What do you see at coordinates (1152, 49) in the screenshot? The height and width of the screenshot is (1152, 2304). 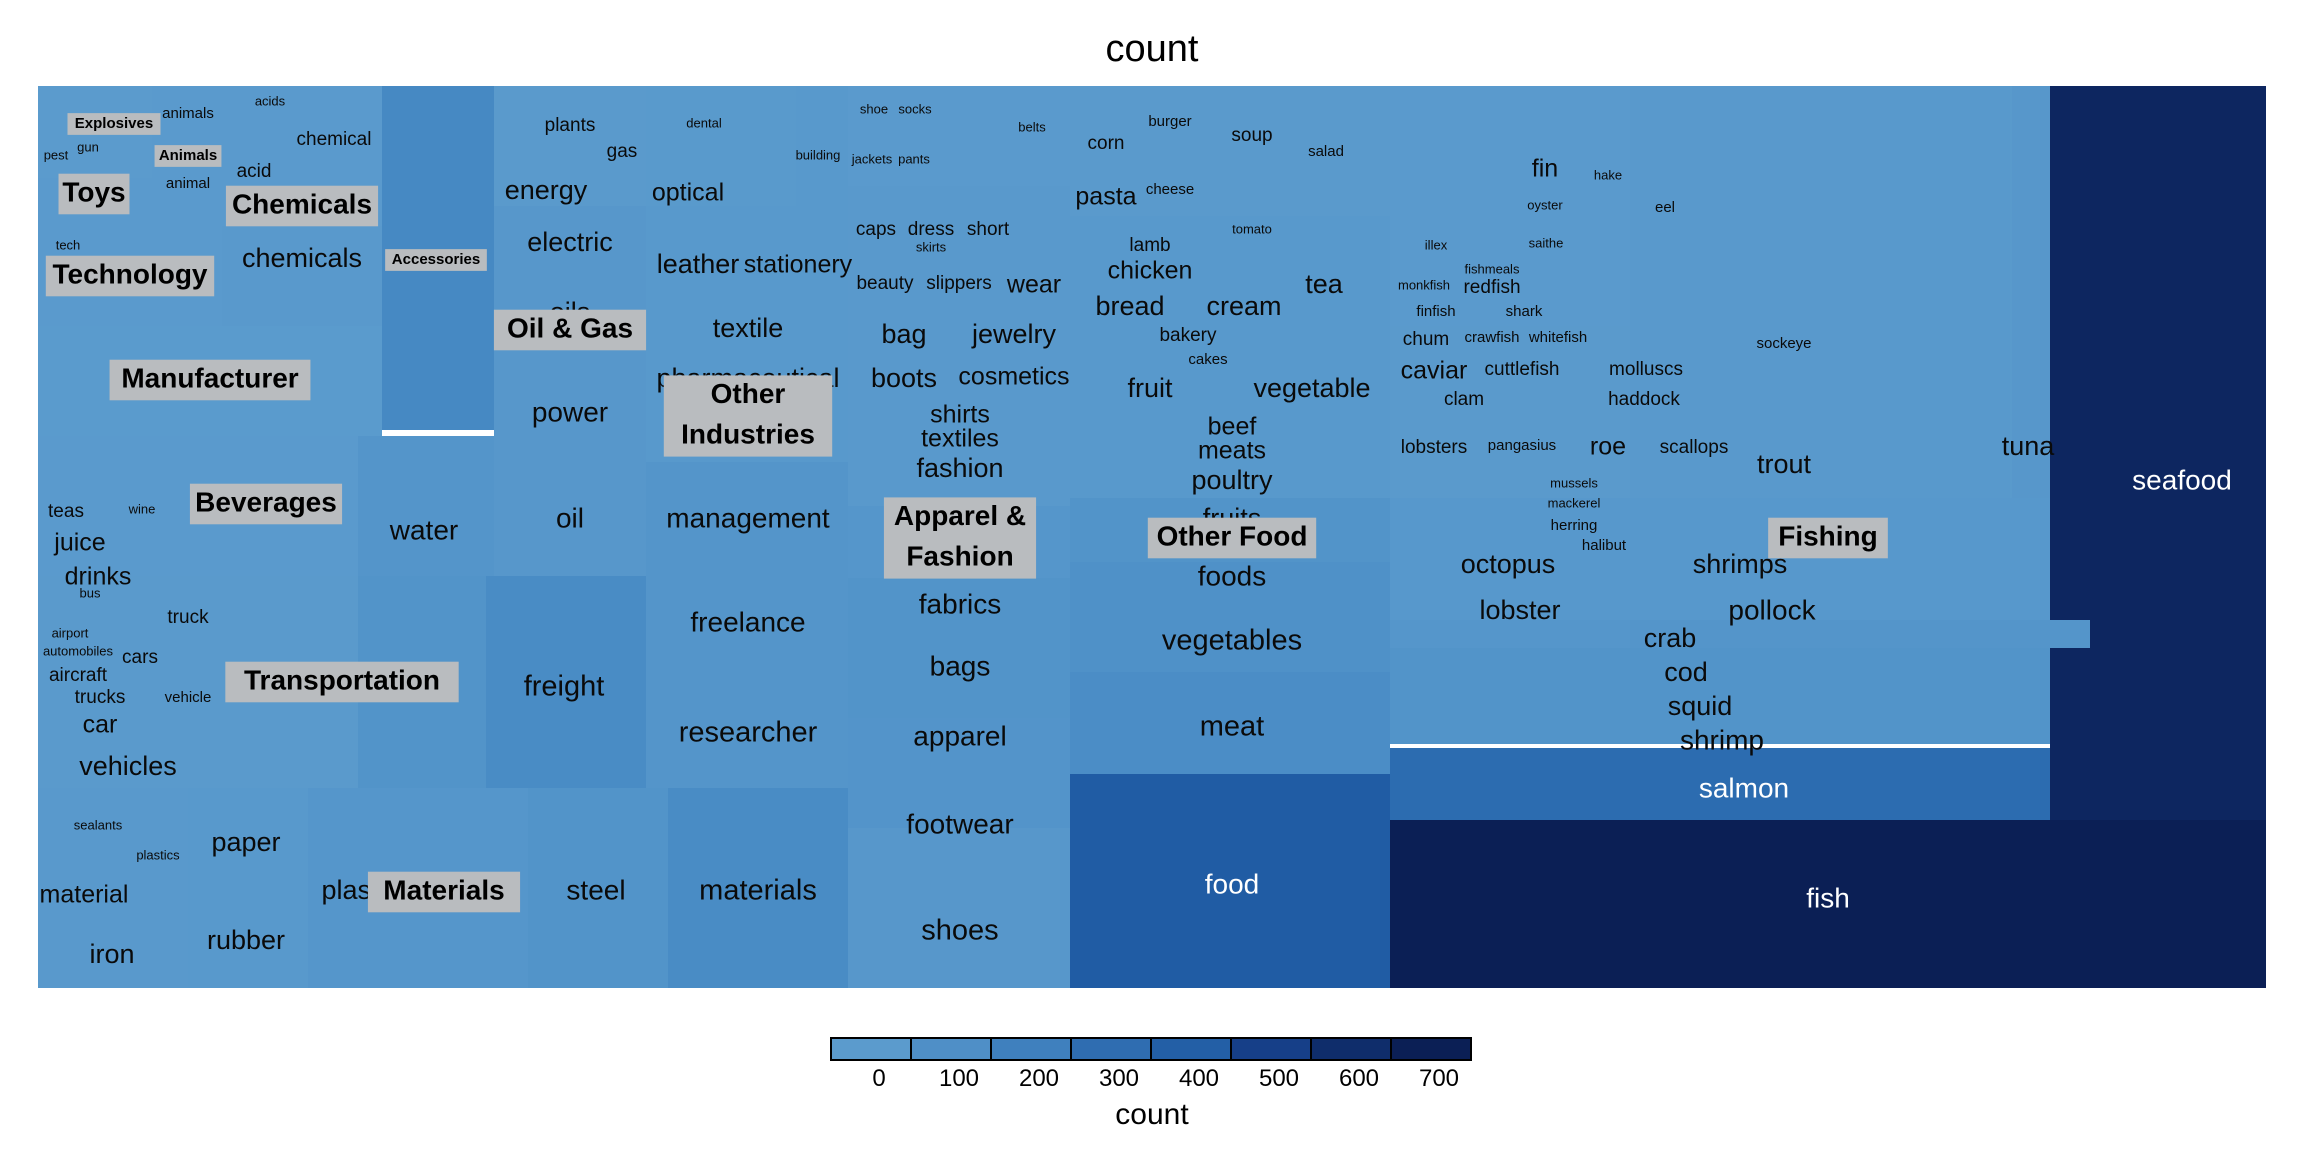 I see `chart-title: count` at bounding box center [1152, 49].